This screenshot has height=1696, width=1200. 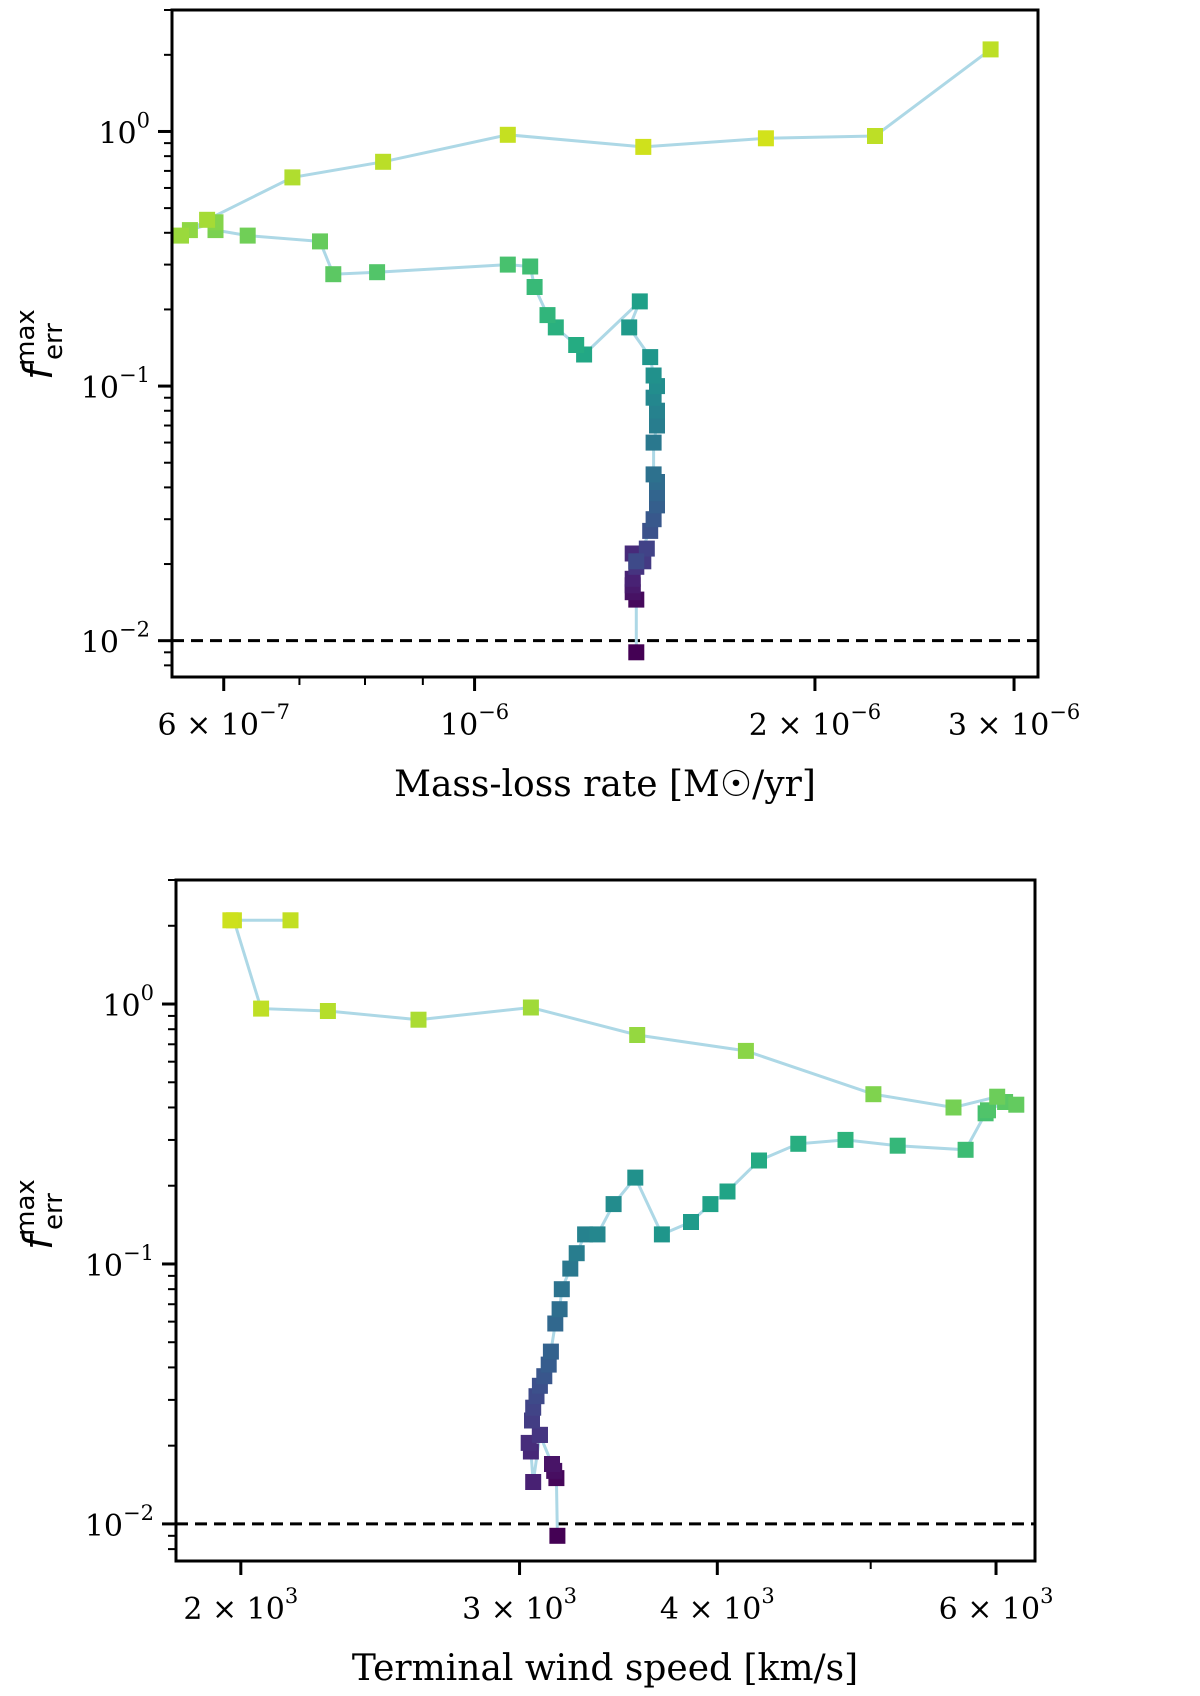 What do you see at coordinates (474, 721) in the screenshot?
I see `x-tick-label: 10−6` at bounding box center [474, 721].